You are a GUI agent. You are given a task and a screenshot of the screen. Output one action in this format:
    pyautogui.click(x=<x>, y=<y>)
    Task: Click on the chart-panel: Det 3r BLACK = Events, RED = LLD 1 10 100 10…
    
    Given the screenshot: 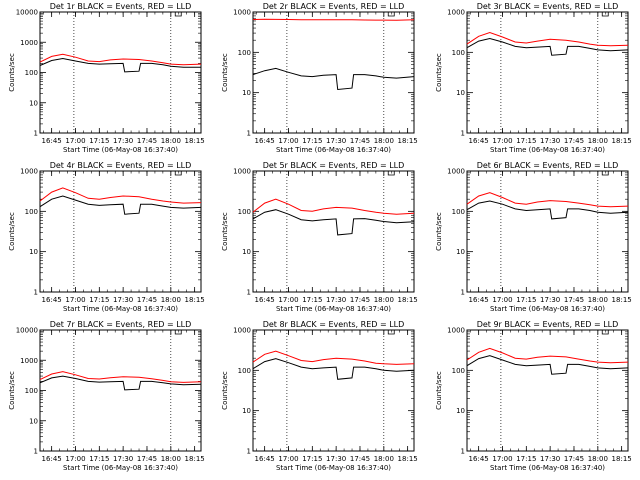 What is the action you would take?
    pyautogui.click(x=533, y=78)
    